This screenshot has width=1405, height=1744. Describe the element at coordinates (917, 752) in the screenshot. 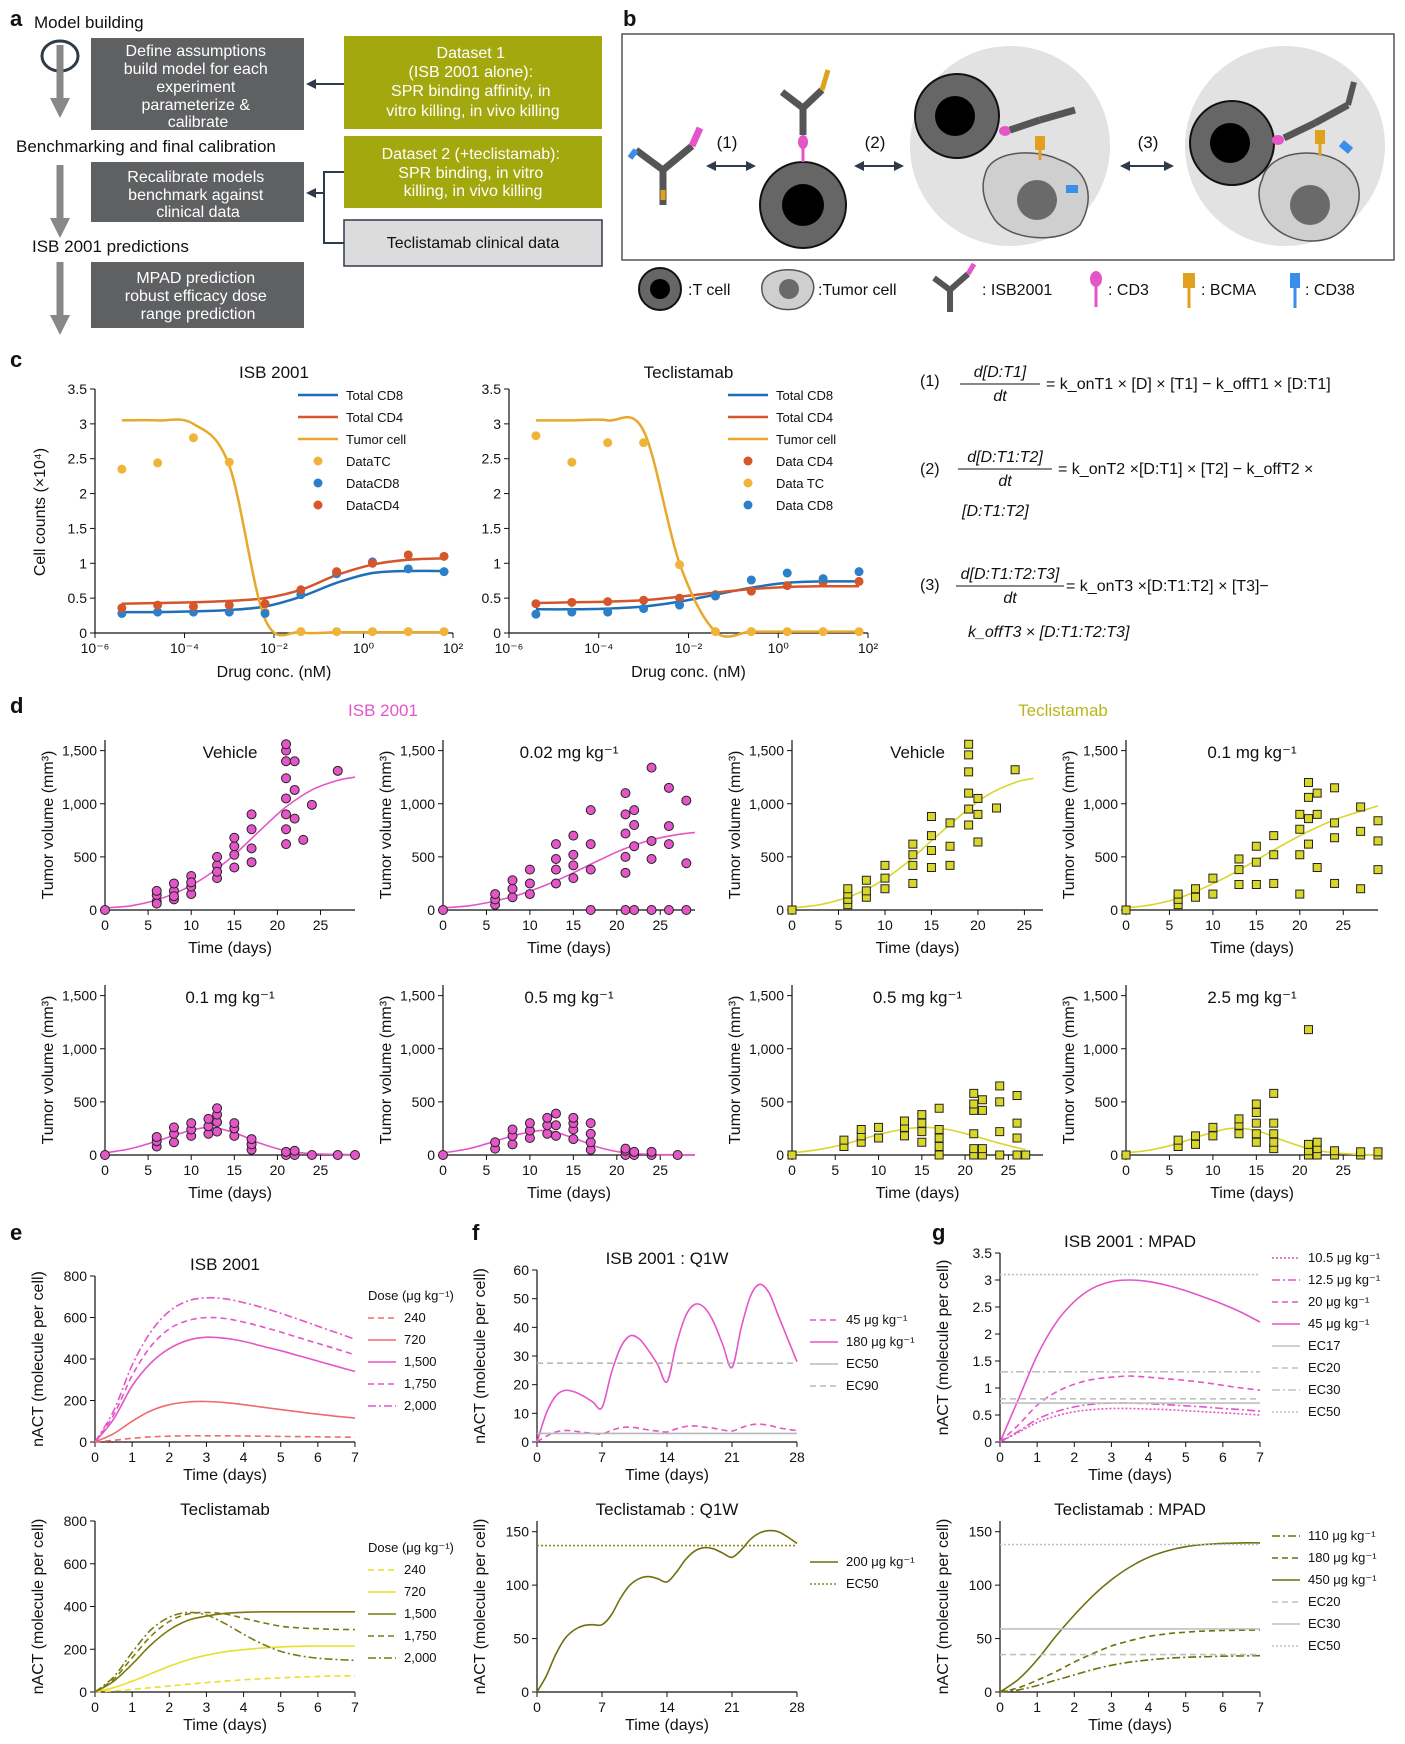

I see `chart-title: Vehicle` at that location.